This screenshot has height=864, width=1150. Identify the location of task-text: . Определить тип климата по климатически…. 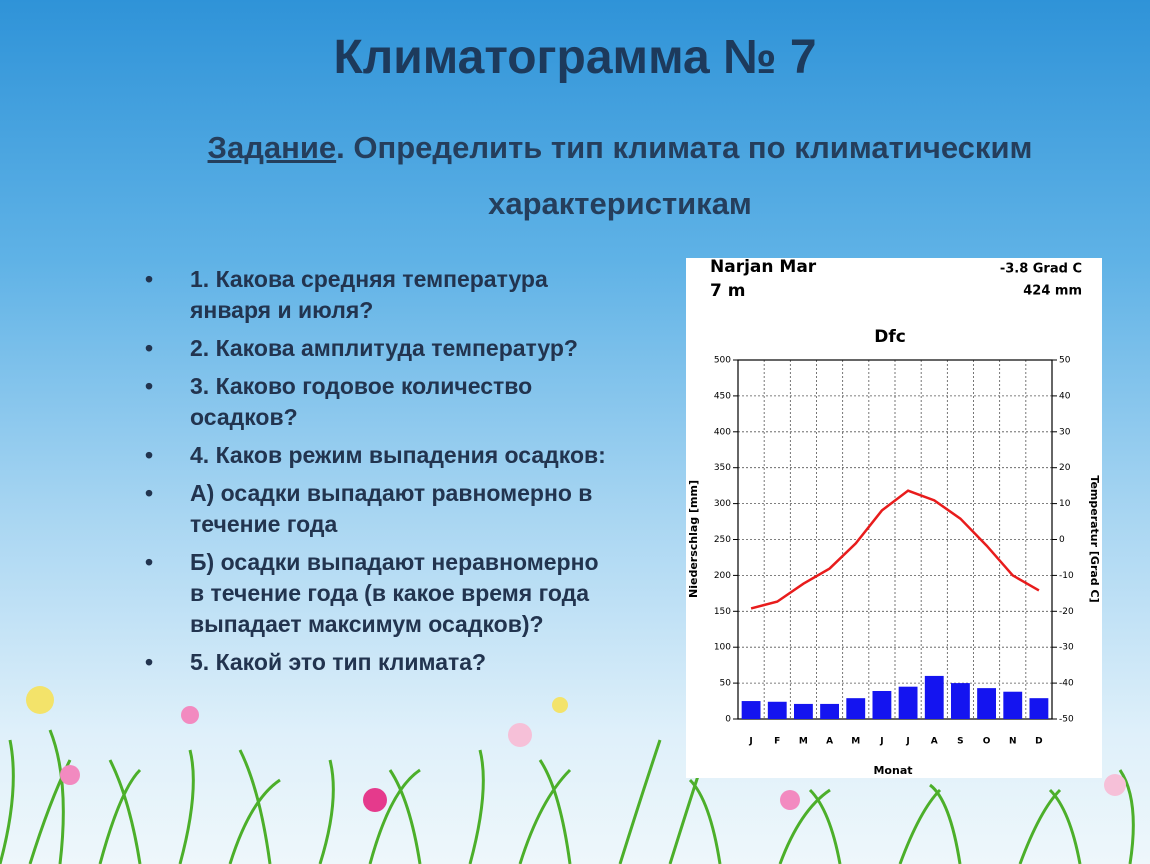
(684, 175).